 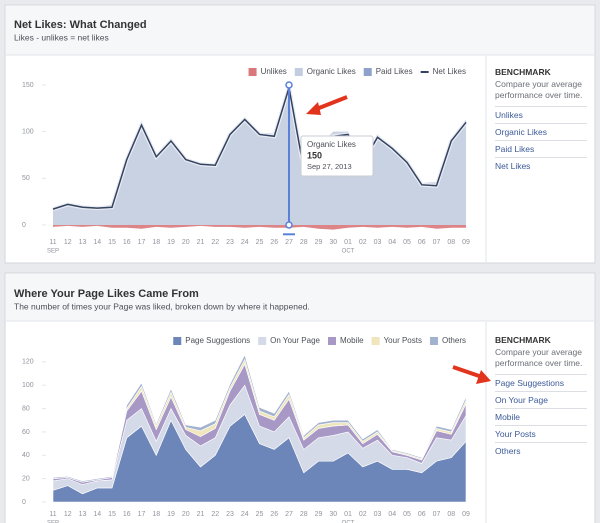 I want to click on tooltip, so click(x=337, y=156).